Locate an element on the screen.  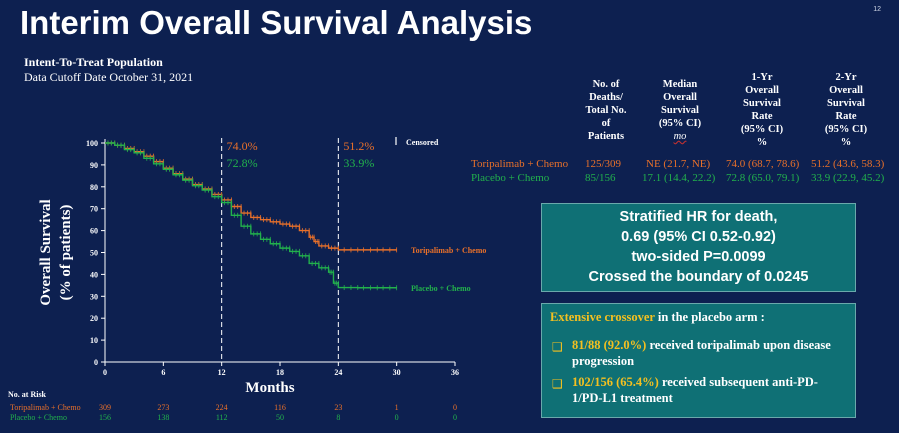
series-label: Placebo + Chemo is located at coordinates (441, 288).